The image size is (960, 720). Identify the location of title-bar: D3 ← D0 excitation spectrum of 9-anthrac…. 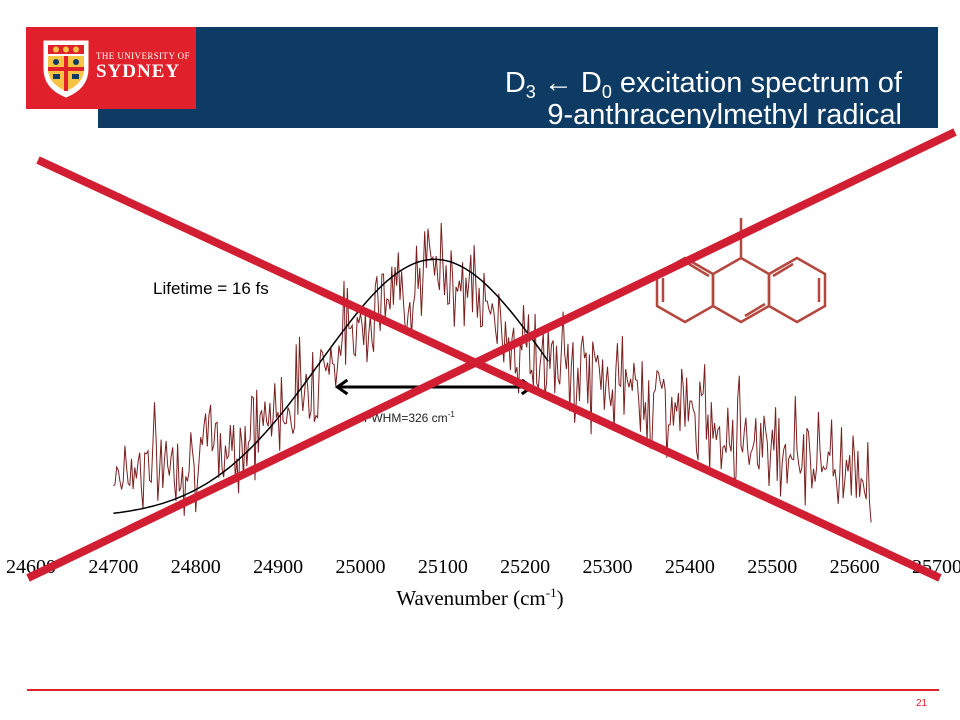
(518, 79).